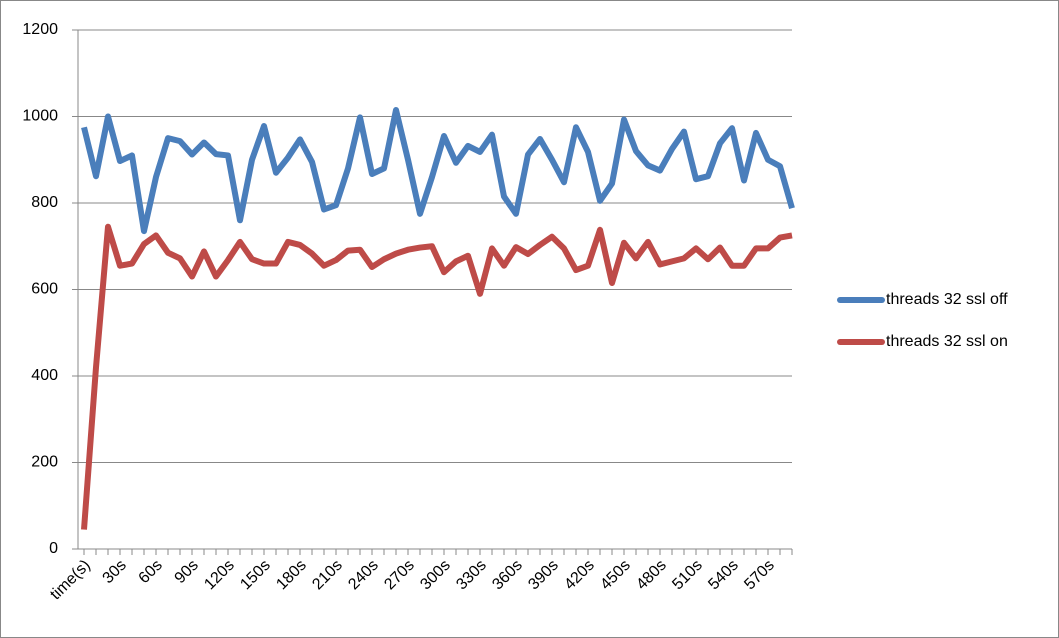 The image size is (1059, 638). What do you see at coordinates (40, 29) in the screenshot?
I see `y-tick-label: 1200` at bounding box center [40, 29].